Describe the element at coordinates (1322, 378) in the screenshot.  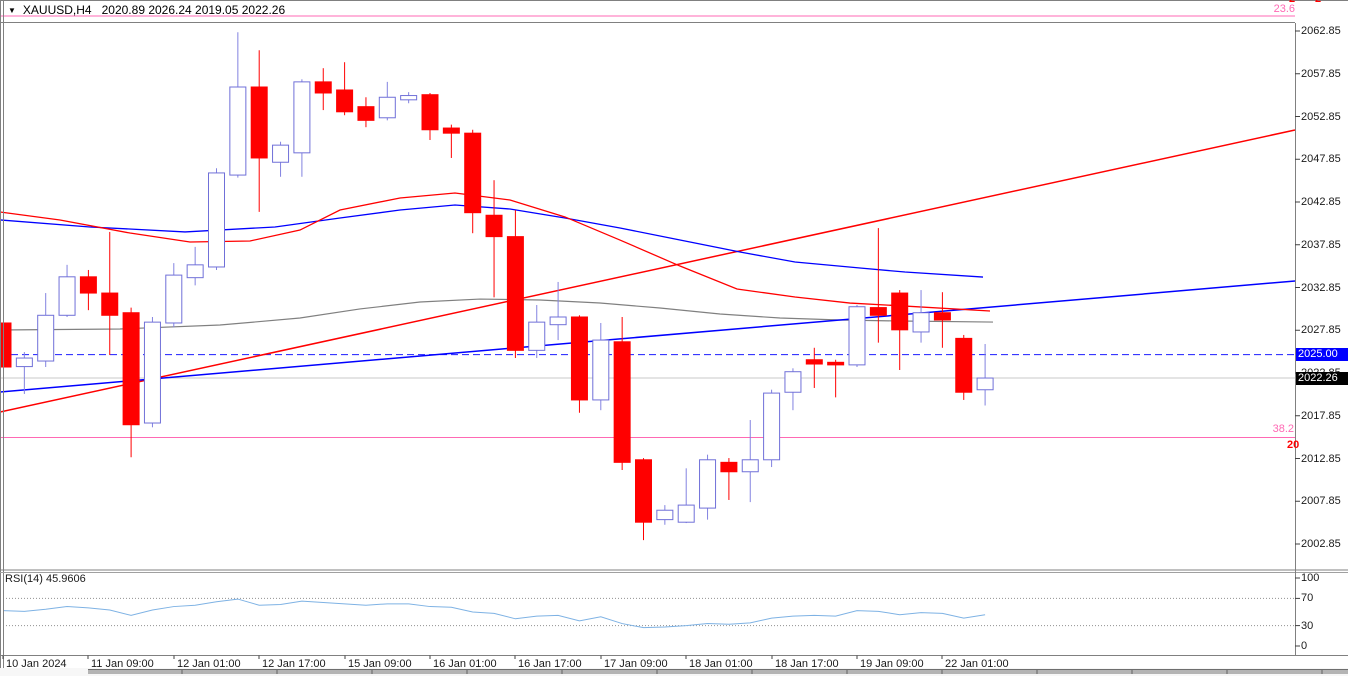
I see `current-price-label: 2022.26` at that location.